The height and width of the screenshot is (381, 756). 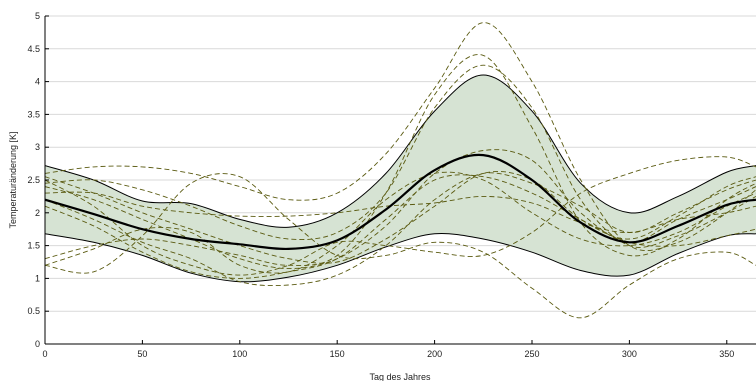 What do you see at coordinates (37, 82) in the screenshot?
I see `y-tick-label: 4` at bounding box center [37, 82].